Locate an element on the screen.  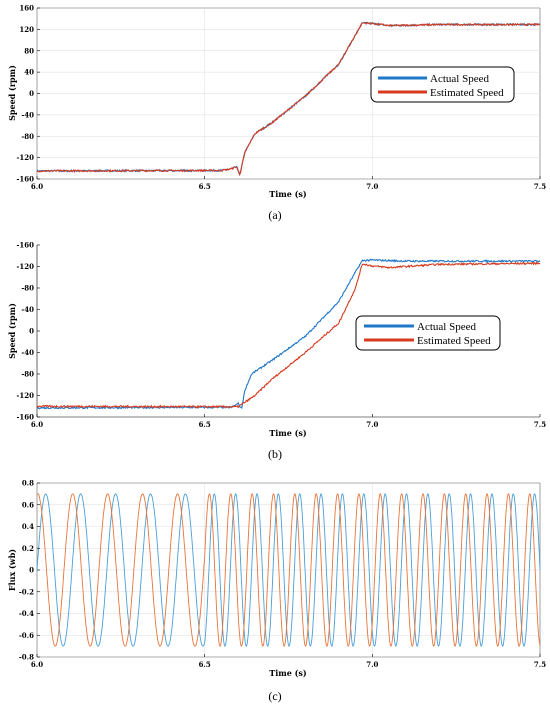
y-tick-label: 120 is located at coordinates (26, 29).